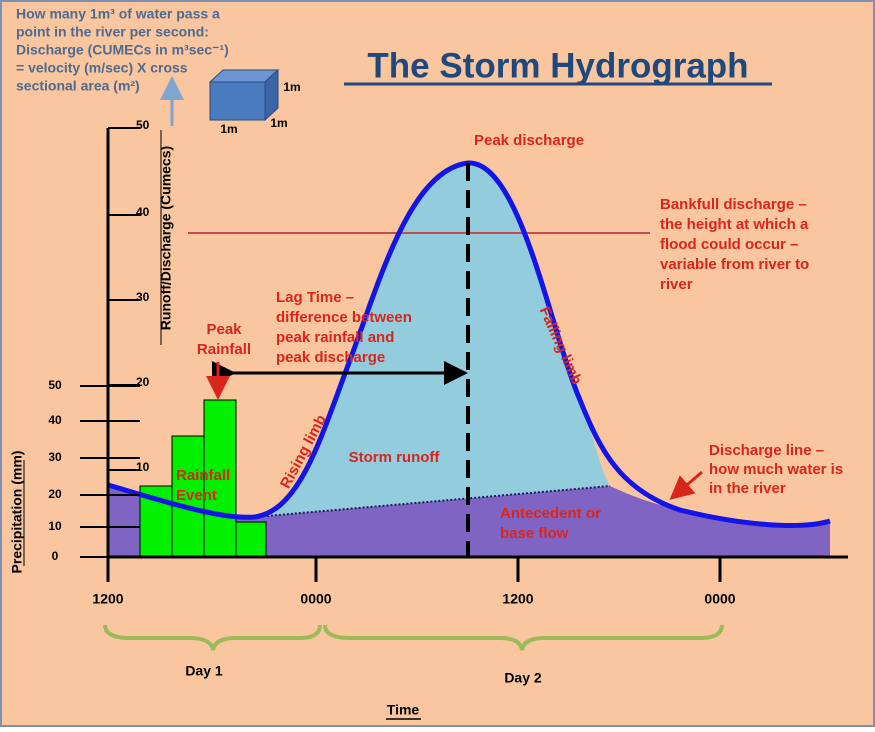  I want to click on annotation: Antecedent or, so click(550, 513).